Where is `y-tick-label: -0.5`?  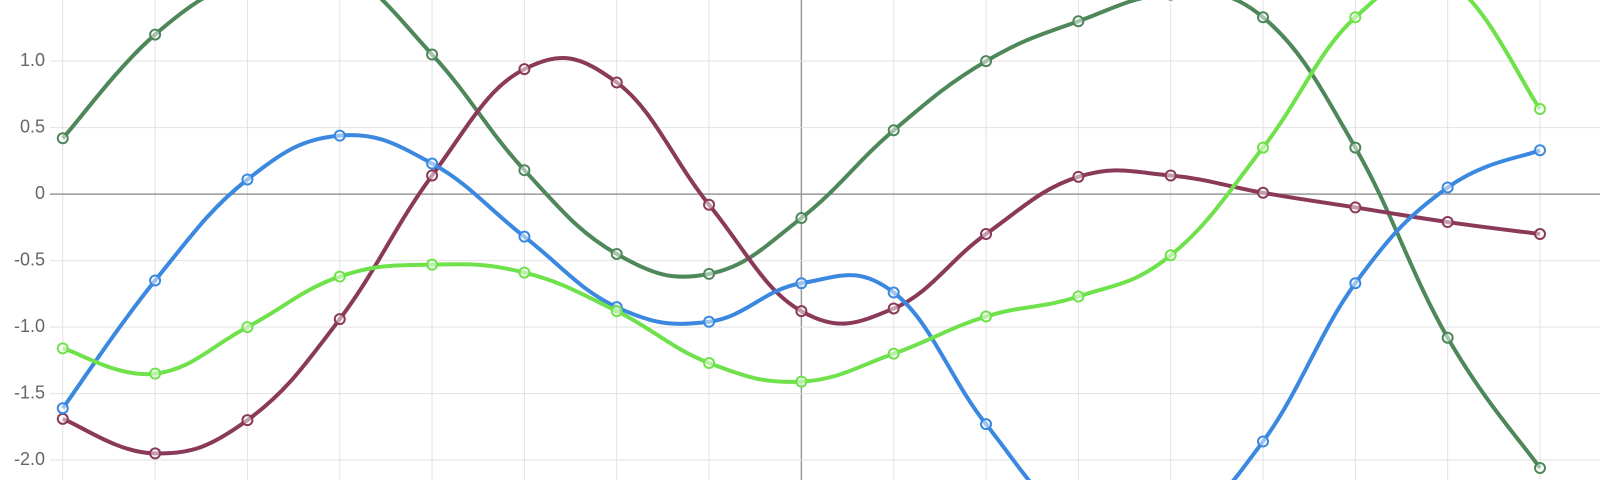 y-tick-label: -0.5 is located at coordinates (29, 259).